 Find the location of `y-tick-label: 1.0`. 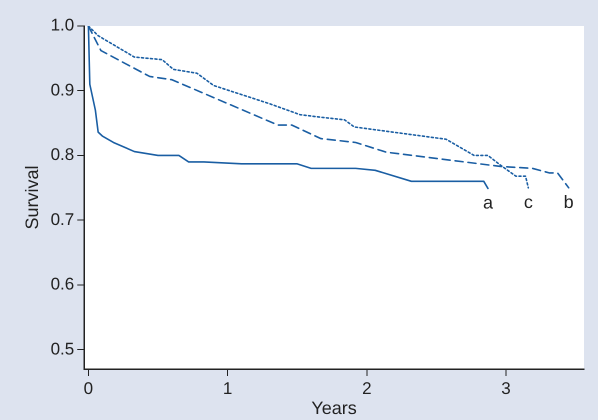

y-tick-label: 1.0 is located at coordinates (62, 25).